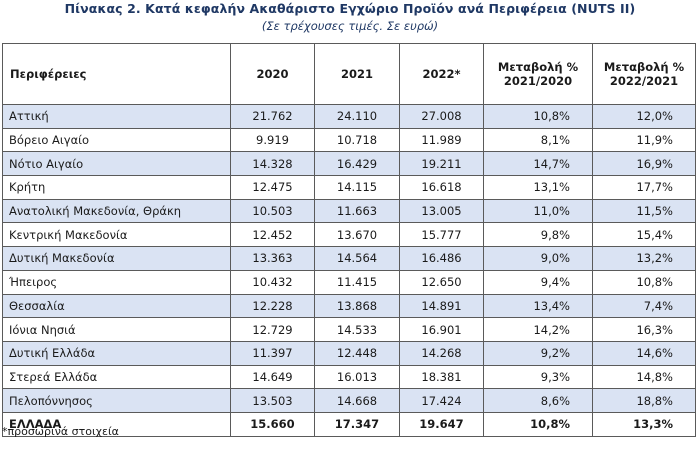  Describe the element at coordinates (441, 74) in the screenshot. I see `column-header-2022: 2022*` at that location.